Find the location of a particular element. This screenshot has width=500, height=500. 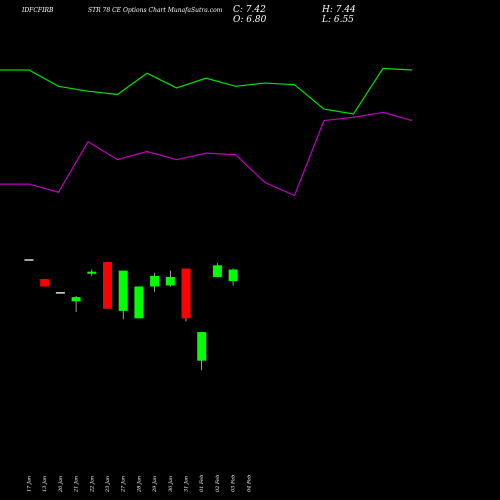

chart-subtitle: STR 78 CE Options Chart MunafaSutra.com is located at coordinates (155, 10).